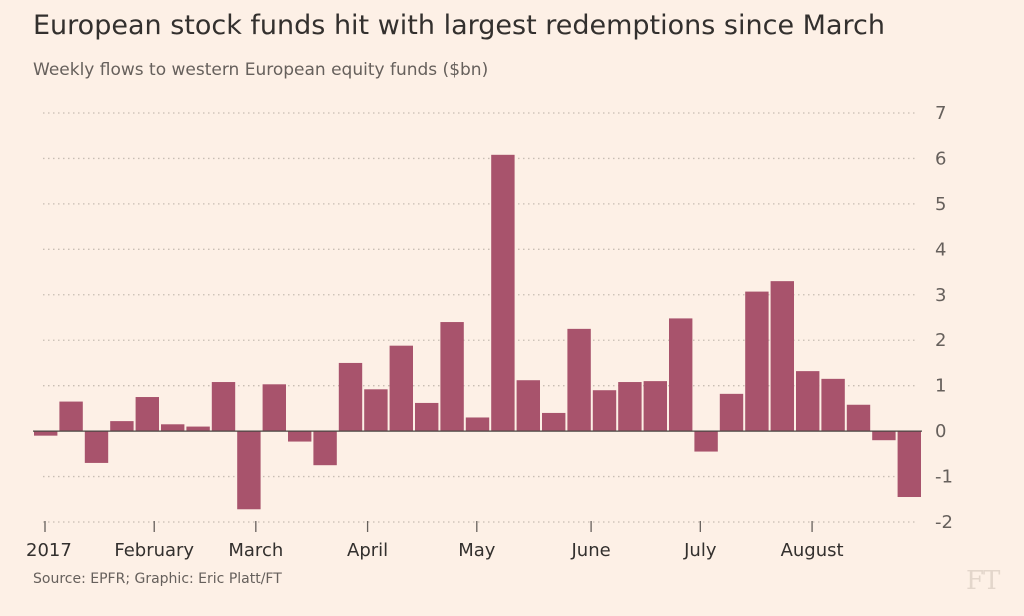 This screenshot has width=1024, height=616. I want to click on y-tick-label: 6, so click(940, 158).